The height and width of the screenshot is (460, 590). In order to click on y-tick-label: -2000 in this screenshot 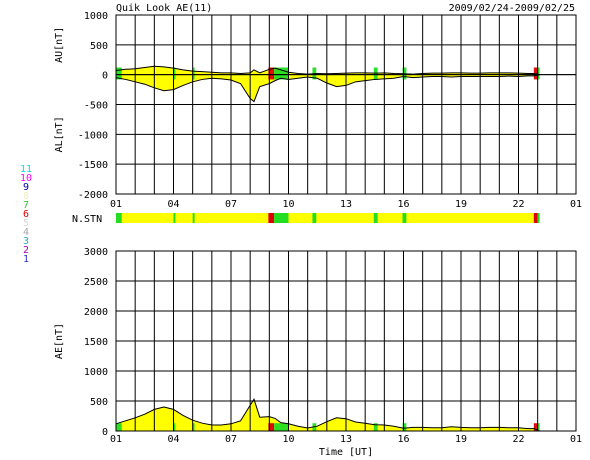, I will do `click(93, 195)`.